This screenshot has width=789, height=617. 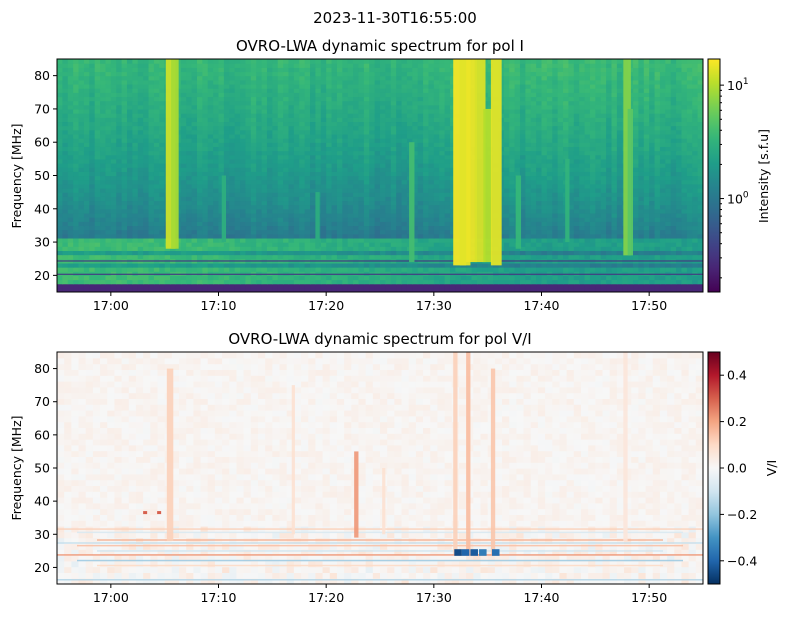 I want to click on pol-vi-colorbar-label: V/I, so click(x=771, y=468).